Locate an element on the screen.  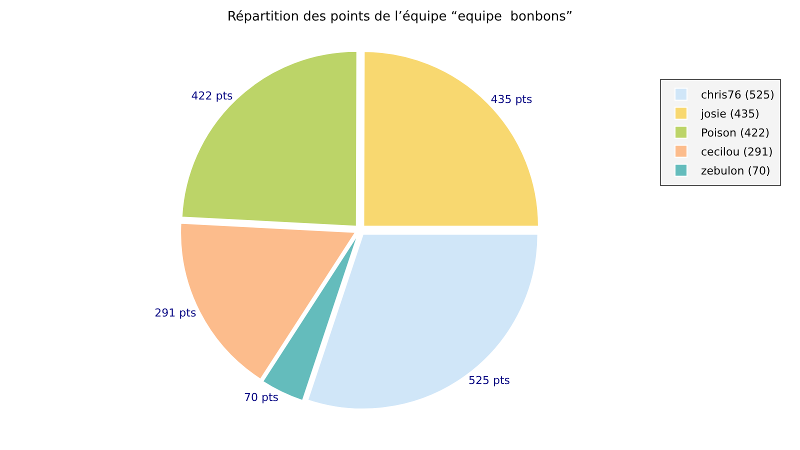
legend-label: josie (435) is located at coordinates (730, 114).